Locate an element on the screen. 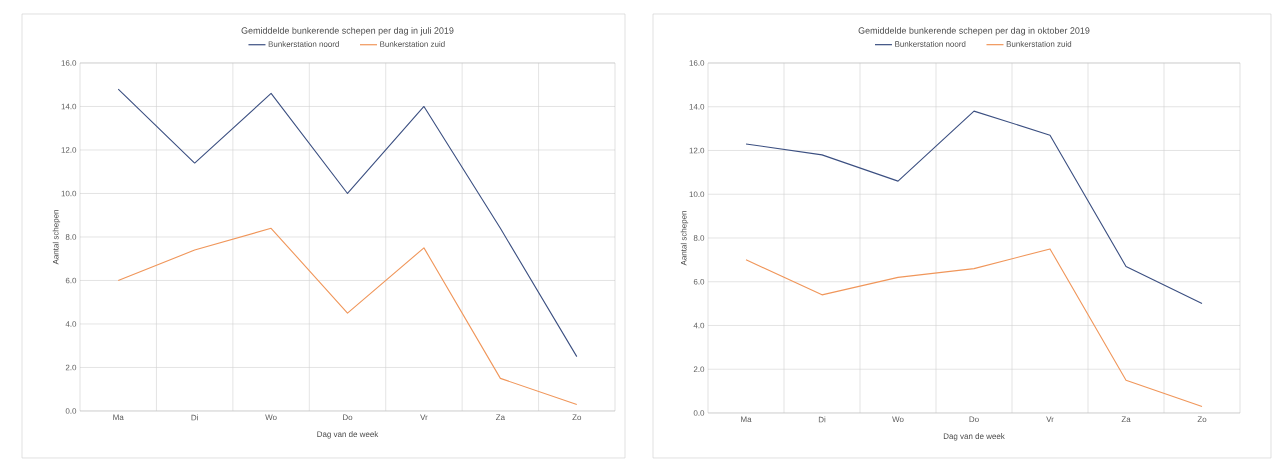  chart-title: Gemiddelde bunkerende schepen per dag in oktober 2019 is located at coordinates (974, 31).